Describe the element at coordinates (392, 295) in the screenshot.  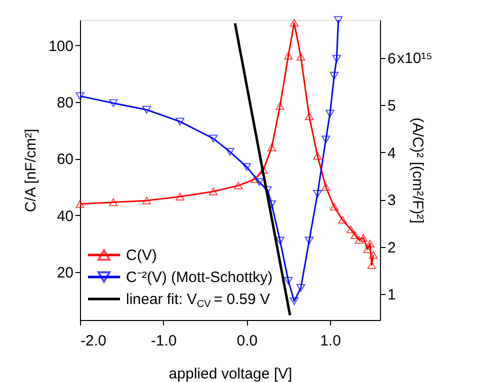
I see `y2-tick-label: 1` at that location.